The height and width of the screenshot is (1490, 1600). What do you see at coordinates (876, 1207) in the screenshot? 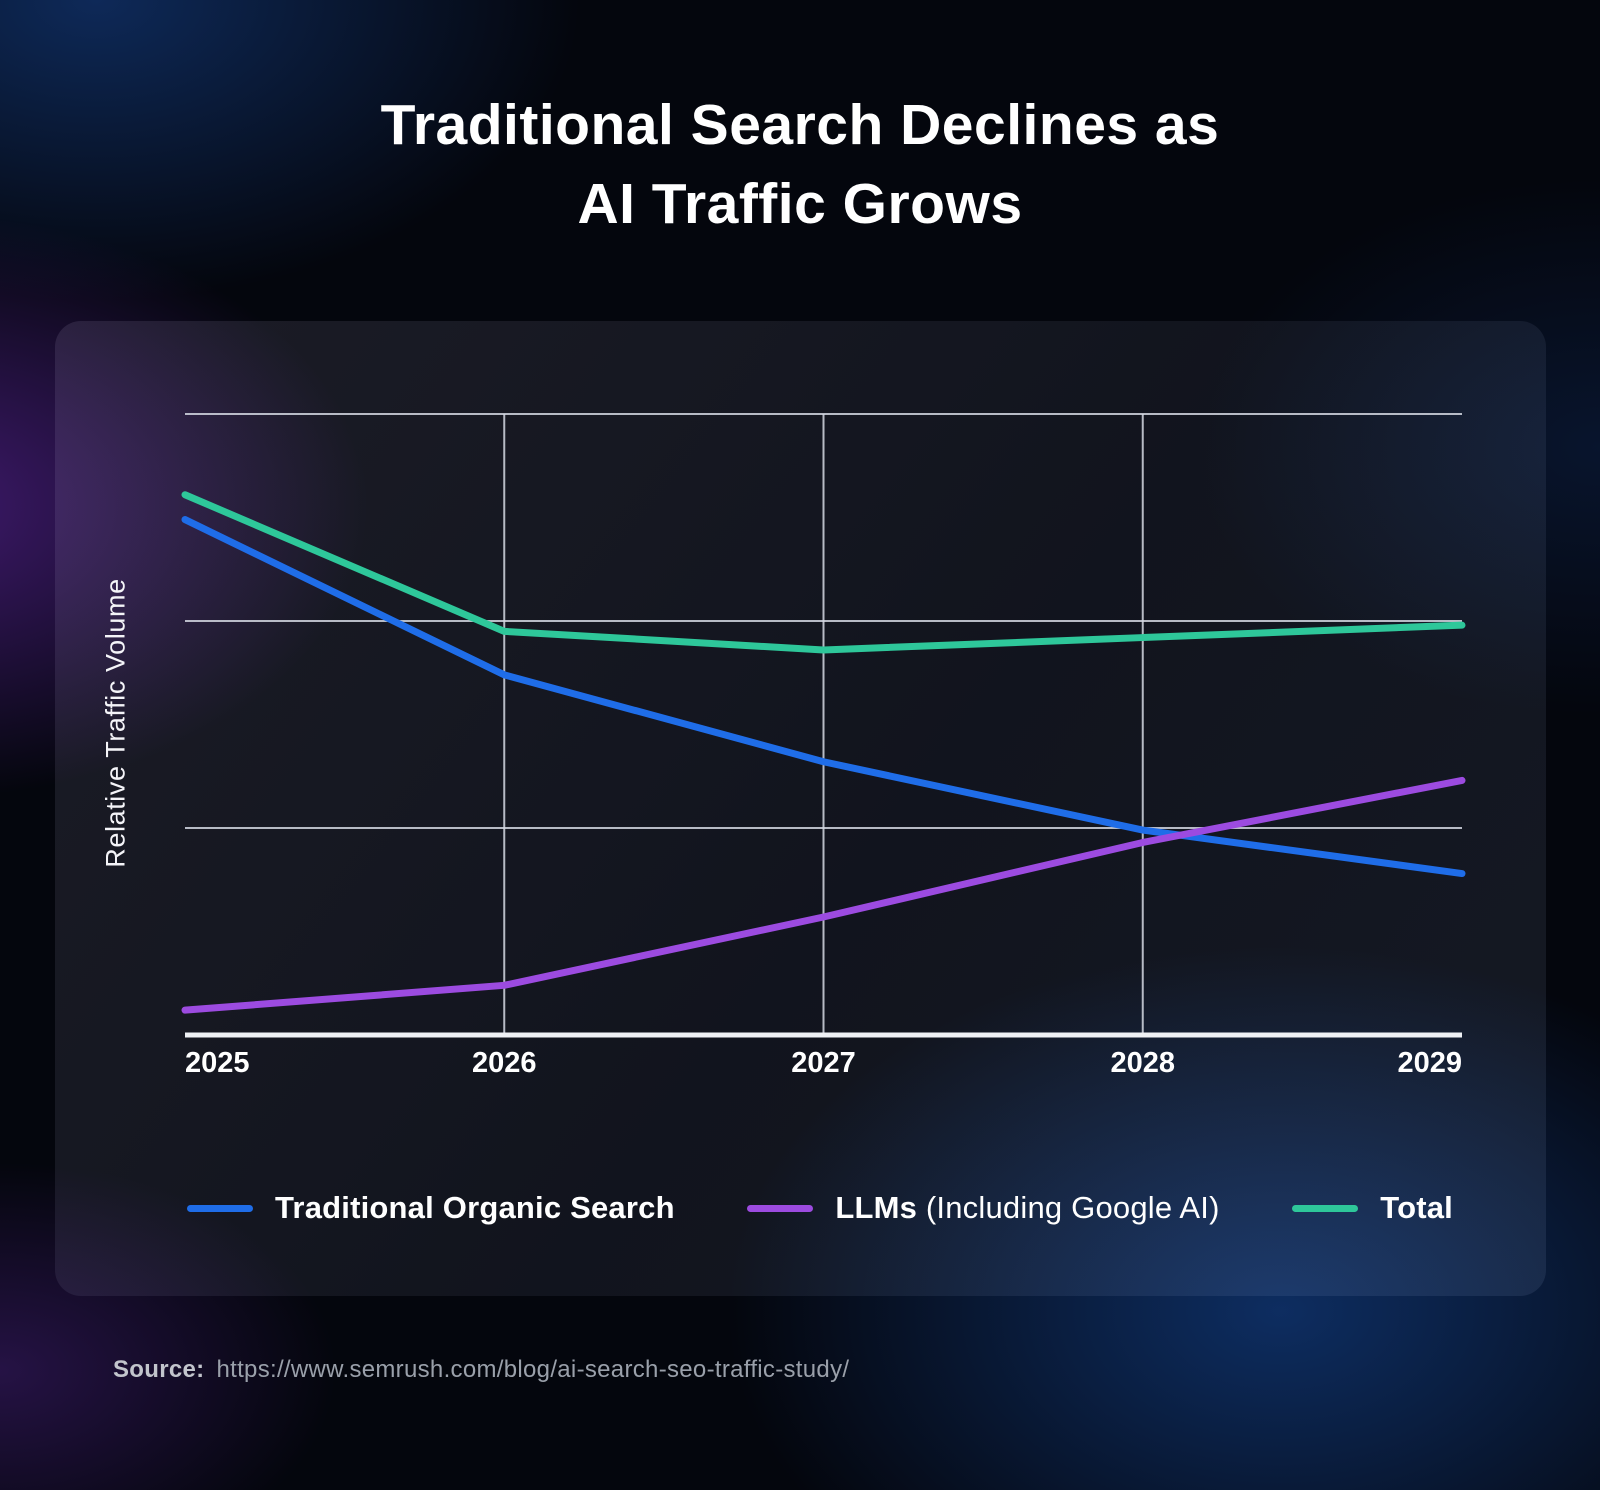
I see `legend-label-llms: LLMs` at bounding box center [876, 1207].